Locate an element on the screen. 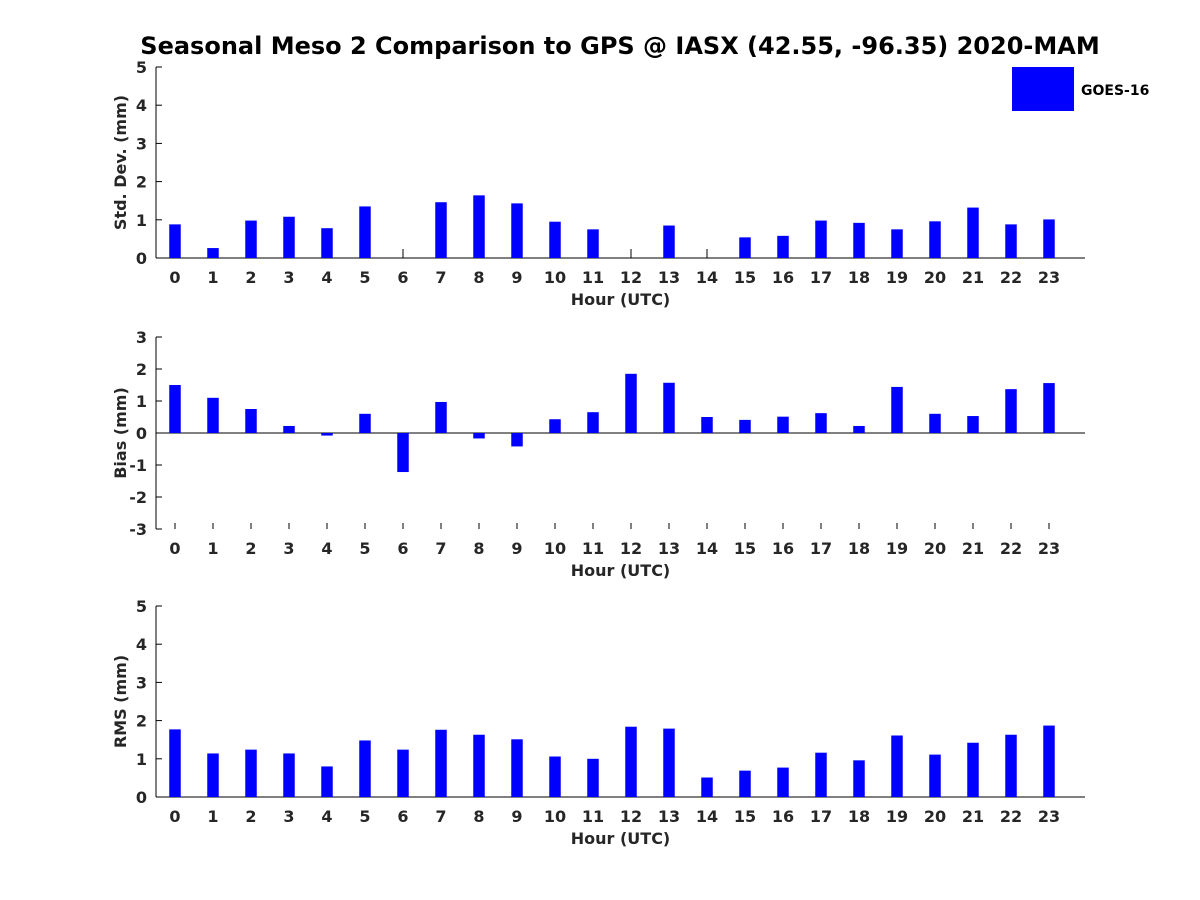 The height and width of the screenshot is (900, 1200). x-tick-label: 6 is located at coordinates (402, 816).